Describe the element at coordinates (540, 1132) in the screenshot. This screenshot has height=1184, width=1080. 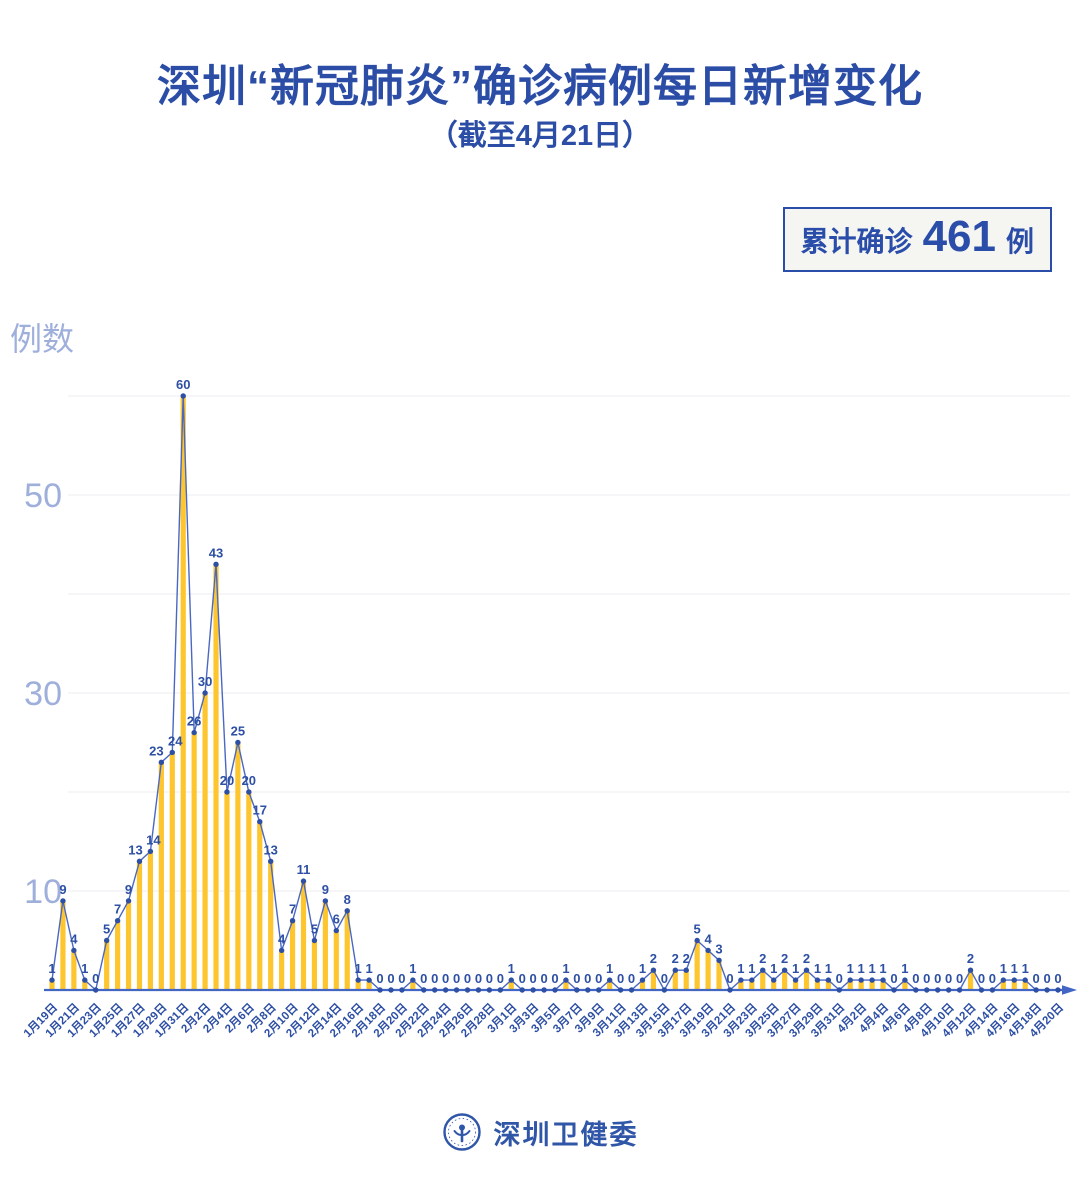
I see `footer-brand: 深圳卫健委` at that location.